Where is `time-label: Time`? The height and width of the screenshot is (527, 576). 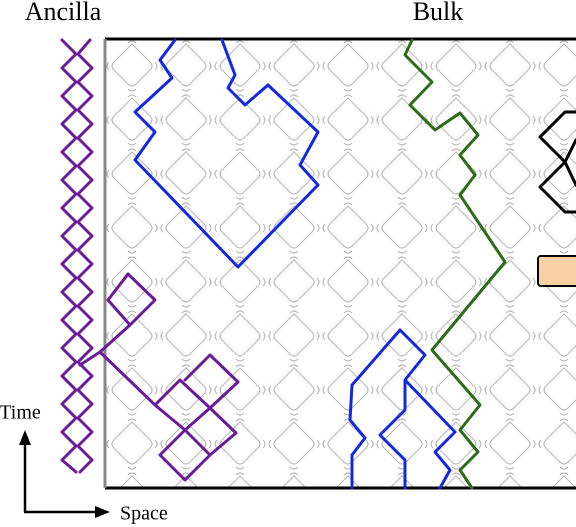 time-label: Time is located at coordinates (20, 413).